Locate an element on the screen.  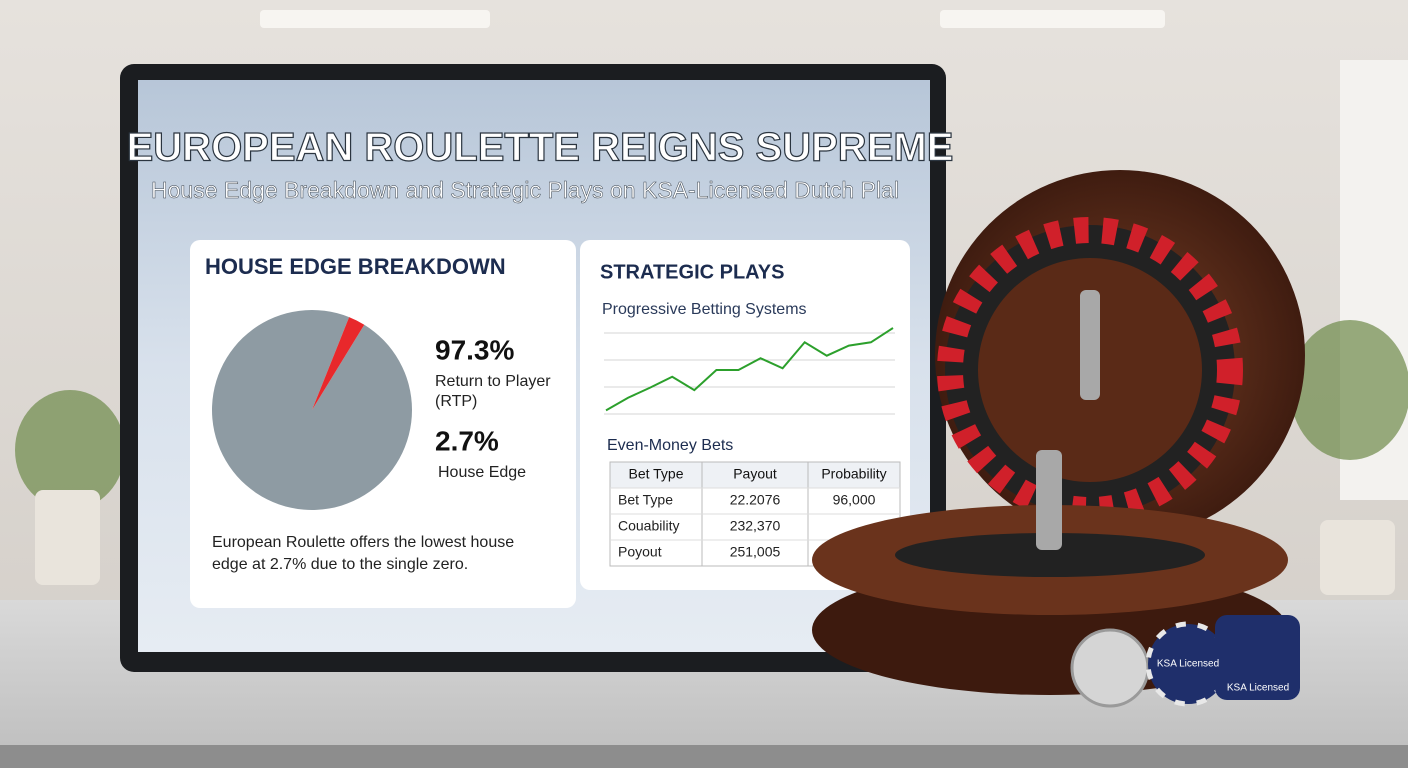
pie-chart is located at coordinates (311, 410).